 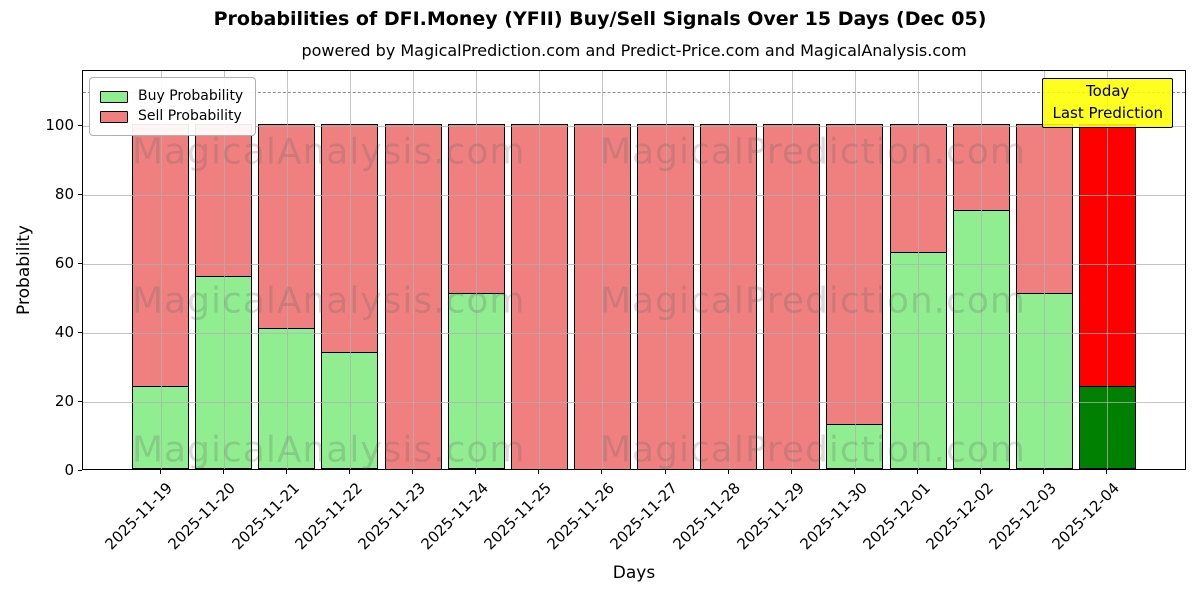 What do you see at coordinates (114, 96) in the screenshot?
I see `buy-probability-swatch-icon` at bounding box center [114, 96].